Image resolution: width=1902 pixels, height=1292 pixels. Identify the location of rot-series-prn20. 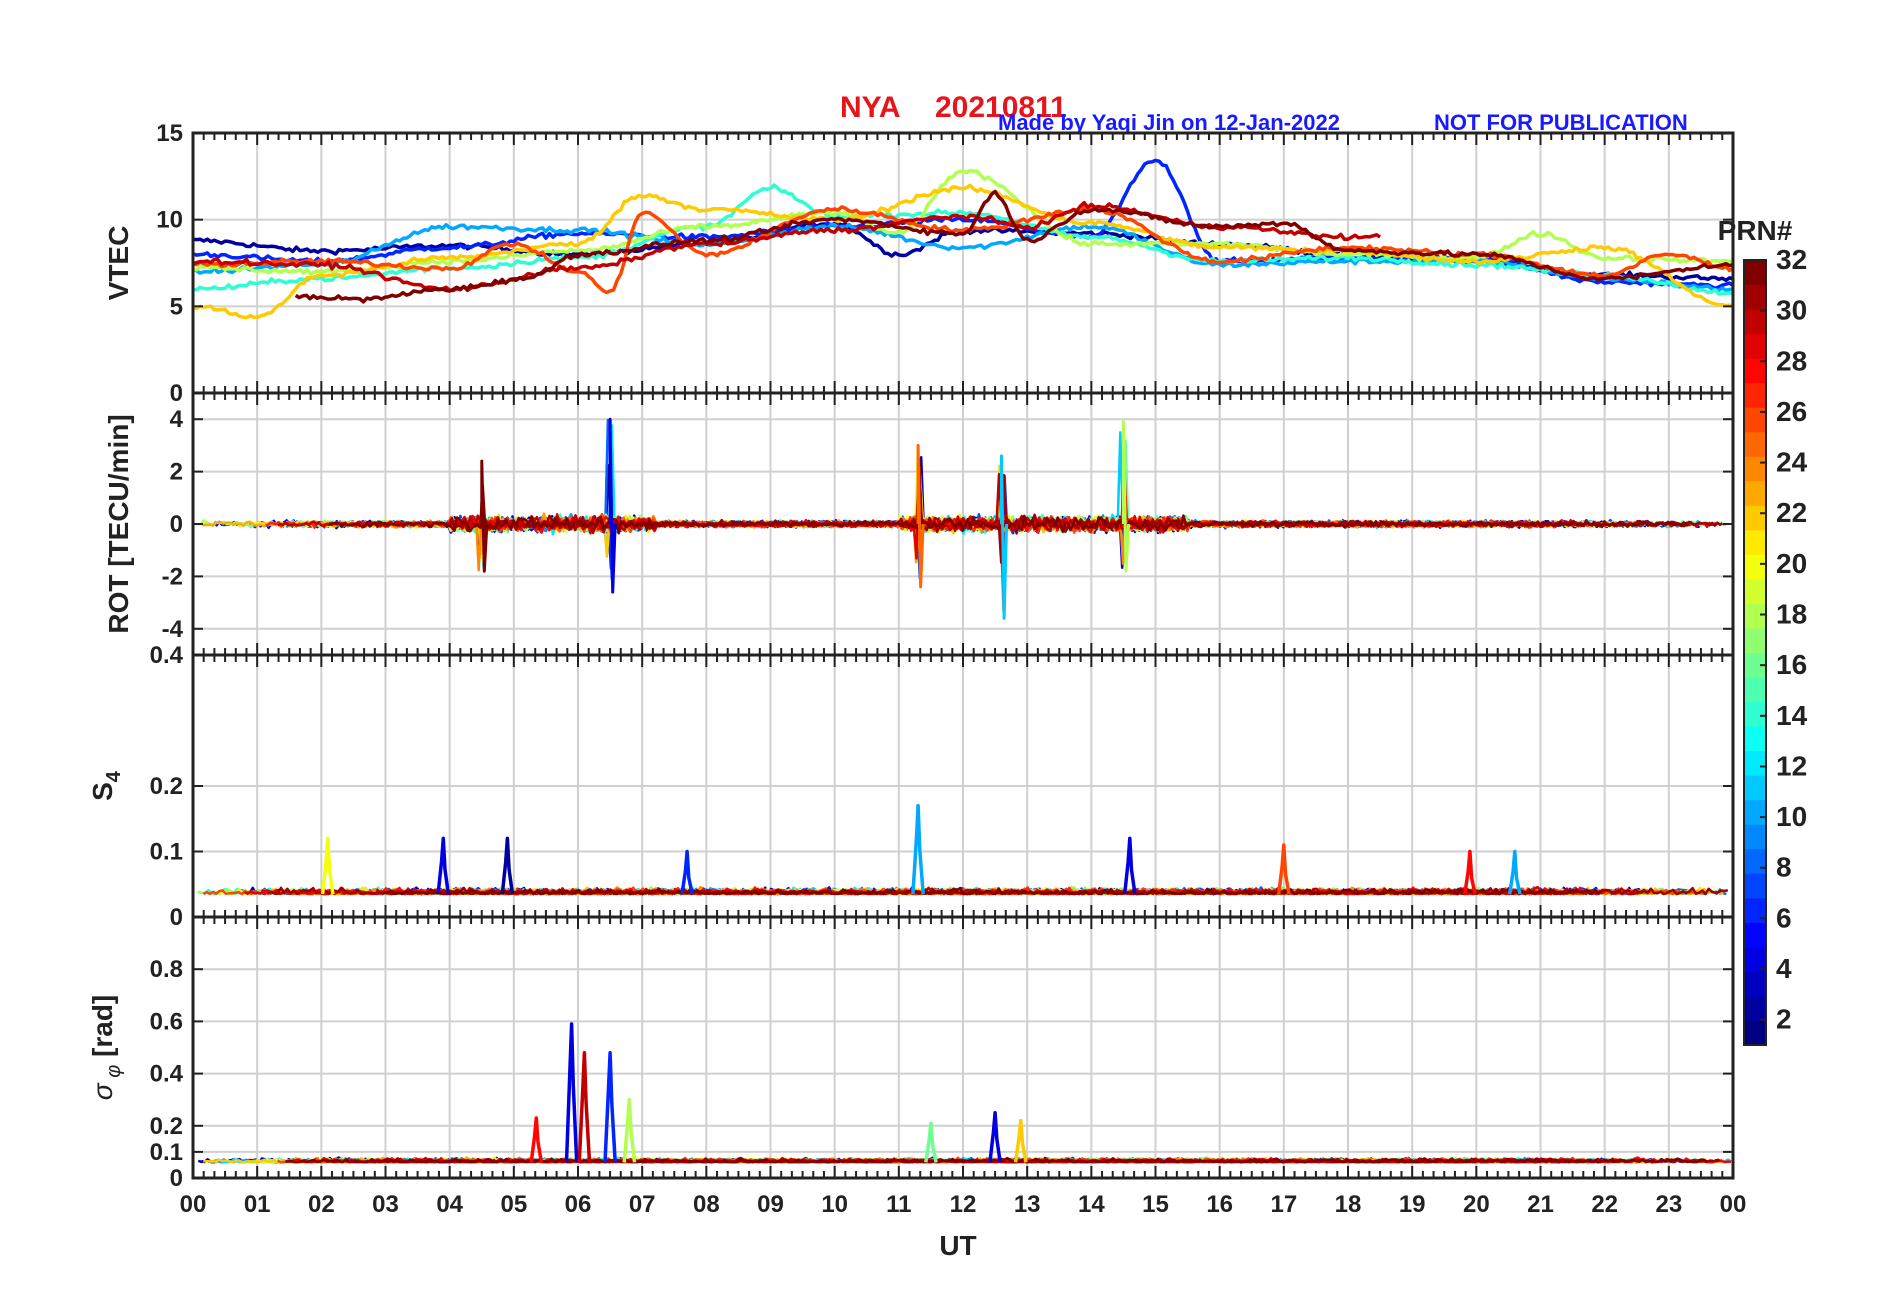
(969, 503).